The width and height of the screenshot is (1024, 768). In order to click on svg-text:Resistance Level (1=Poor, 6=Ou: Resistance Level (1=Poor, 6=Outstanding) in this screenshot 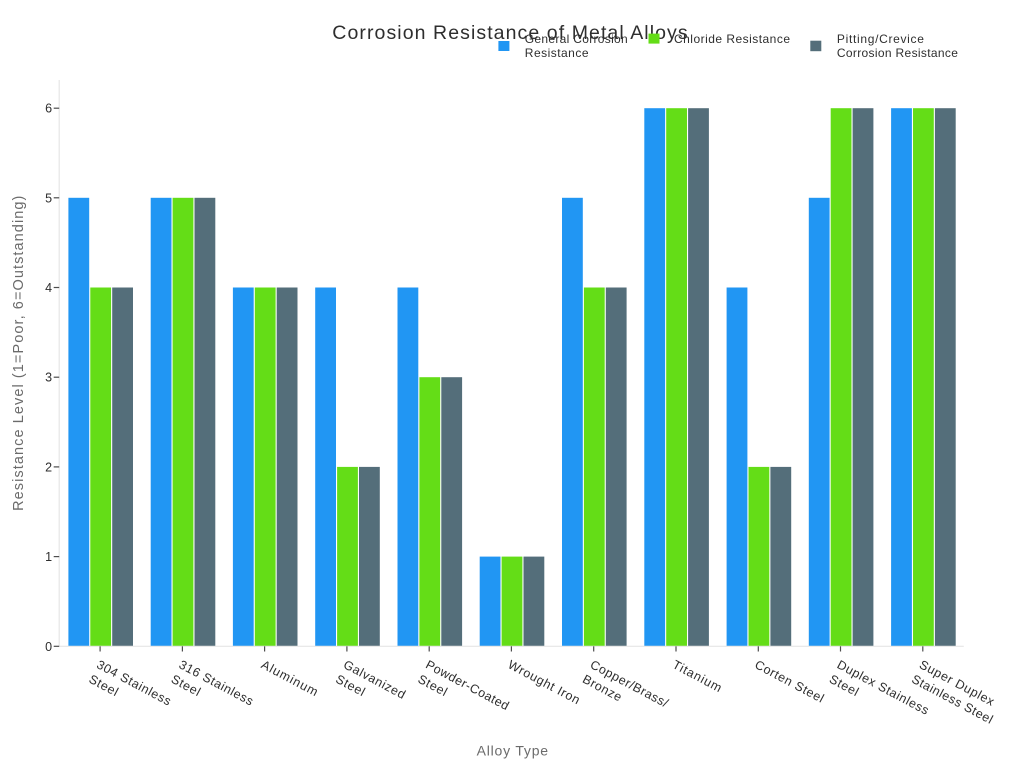, I will do `click(19, 353)`.